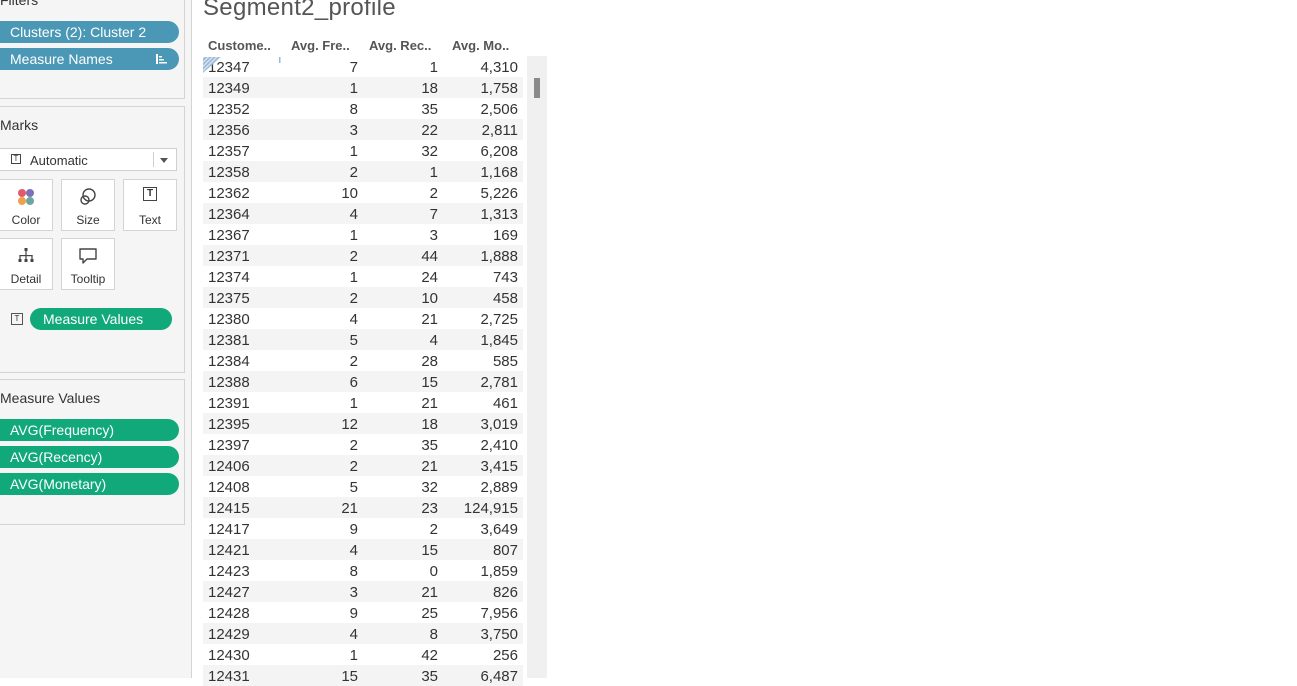 This screenshot has height=686, width=1297. What do you see at coordinates (363, 276) in the screenshot?
I see `table-row: 12374 1 24 743` at bounding box center [363, 276].